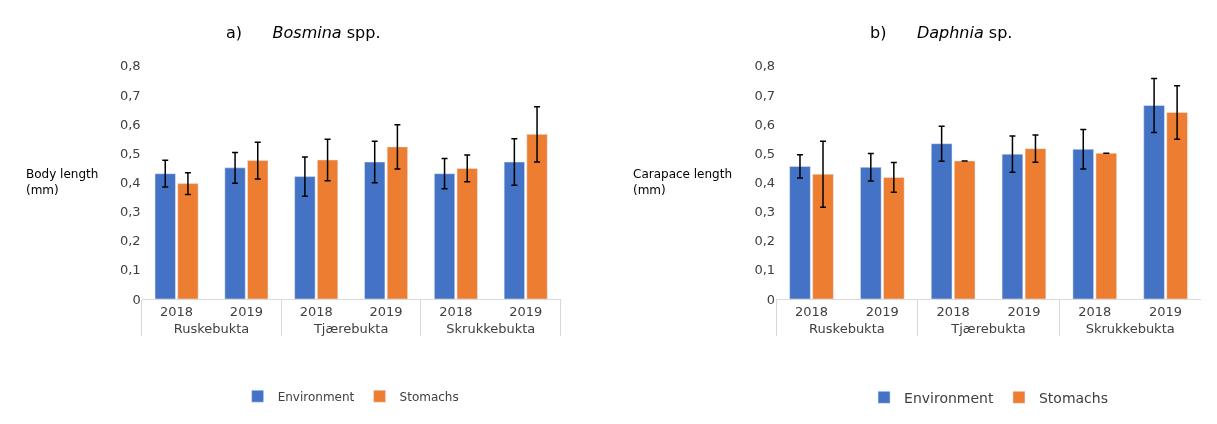 The image size is (1217, 424). I want to click on y-axis-title: Carapace length (mm), so click(683, 182).